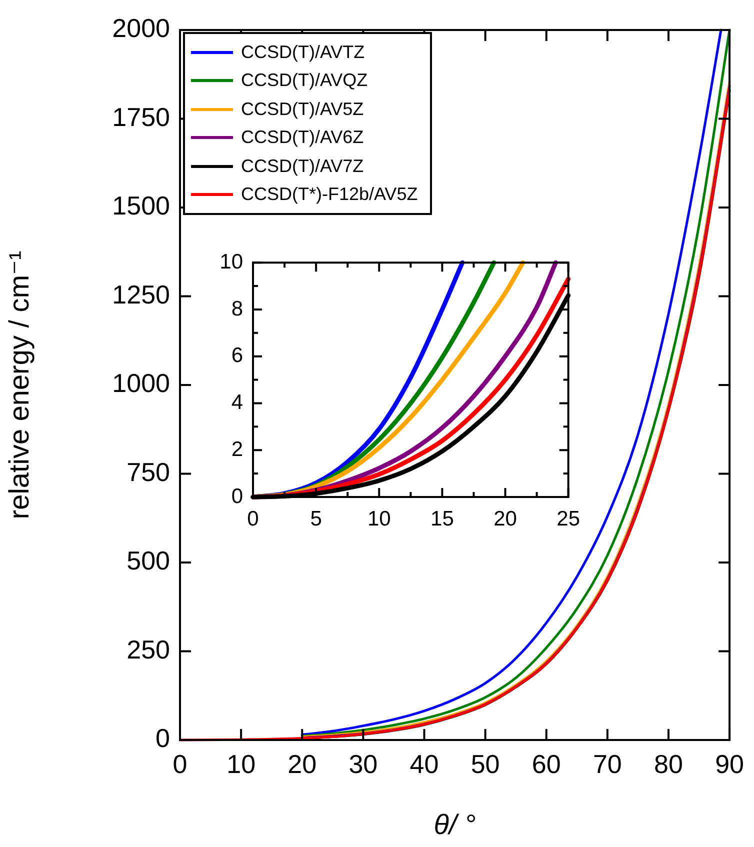 The width and height of the screenshot is (754, 847). I want to click on legend-label: CCSD(T)/AV5Z, so click(302, 109).